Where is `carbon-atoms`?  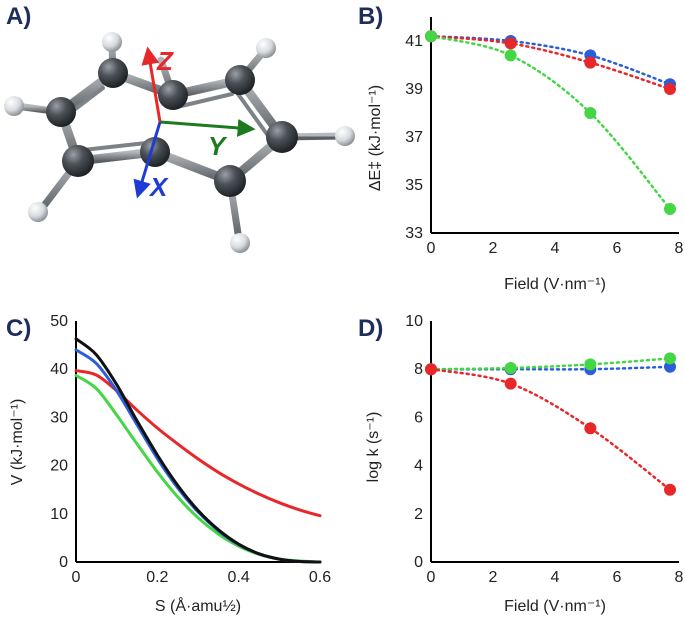 carbon-atoms is located at coordinates (172, 127).